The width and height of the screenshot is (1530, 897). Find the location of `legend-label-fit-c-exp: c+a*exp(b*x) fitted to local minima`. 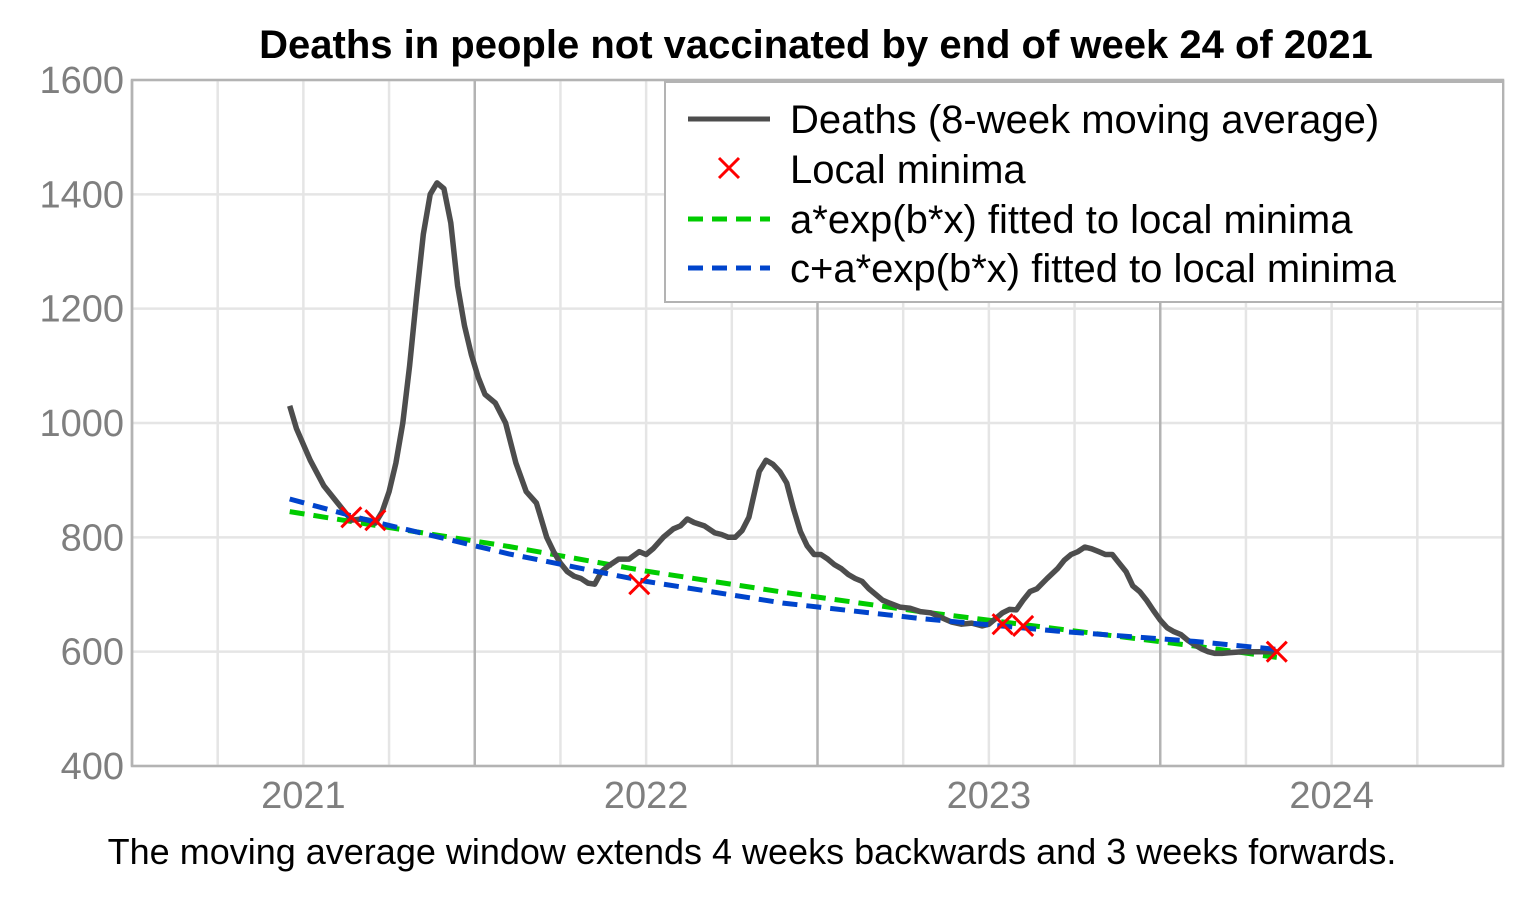

legend-label-fit-c-exp: c+a*exp(b*x) fitted to local minima is located at coordinates (1093, 269).